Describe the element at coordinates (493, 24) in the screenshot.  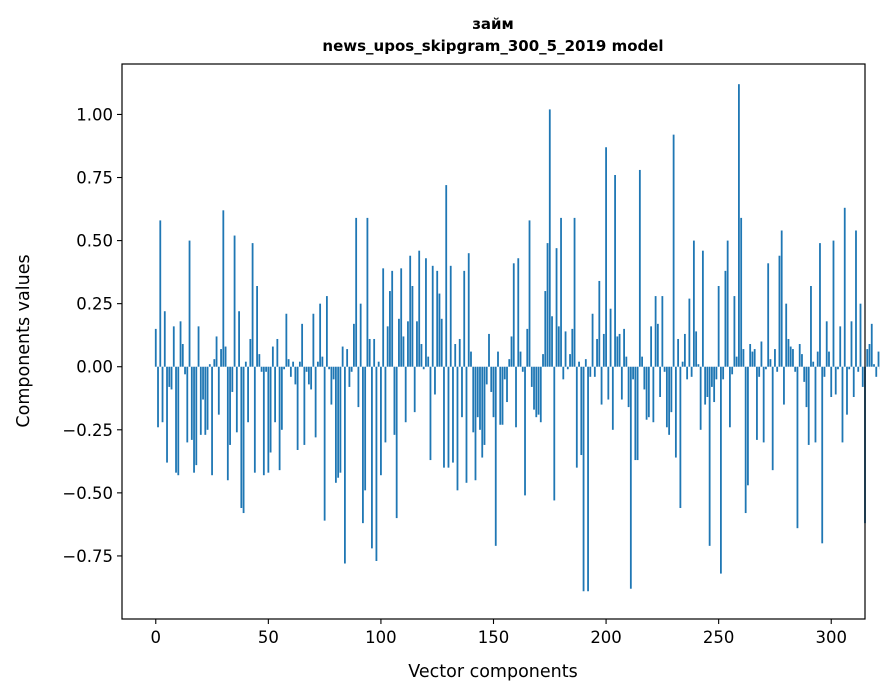
I see `chart-title: займ` at that location.